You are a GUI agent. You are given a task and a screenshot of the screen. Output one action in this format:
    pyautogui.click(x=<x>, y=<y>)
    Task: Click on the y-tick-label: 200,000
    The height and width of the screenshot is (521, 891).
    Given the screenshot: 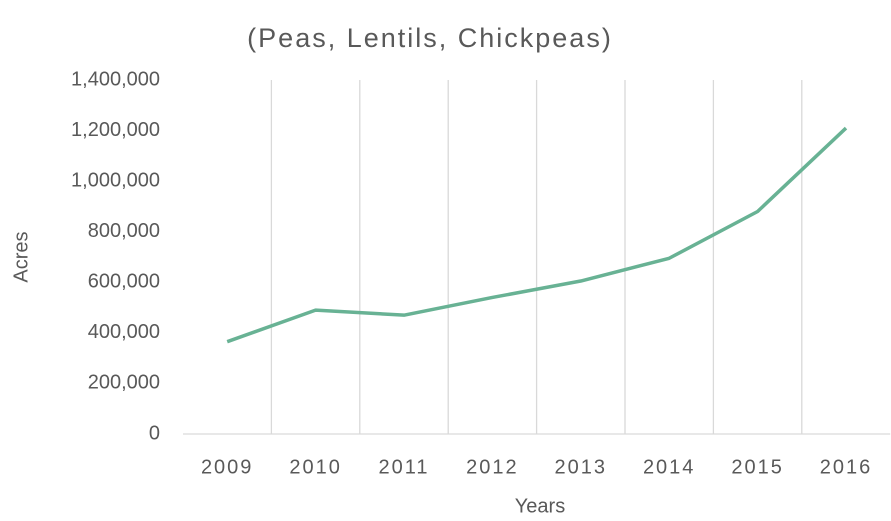 What is the action you would take?
    pyautogui.click(x=124, y=383)
    